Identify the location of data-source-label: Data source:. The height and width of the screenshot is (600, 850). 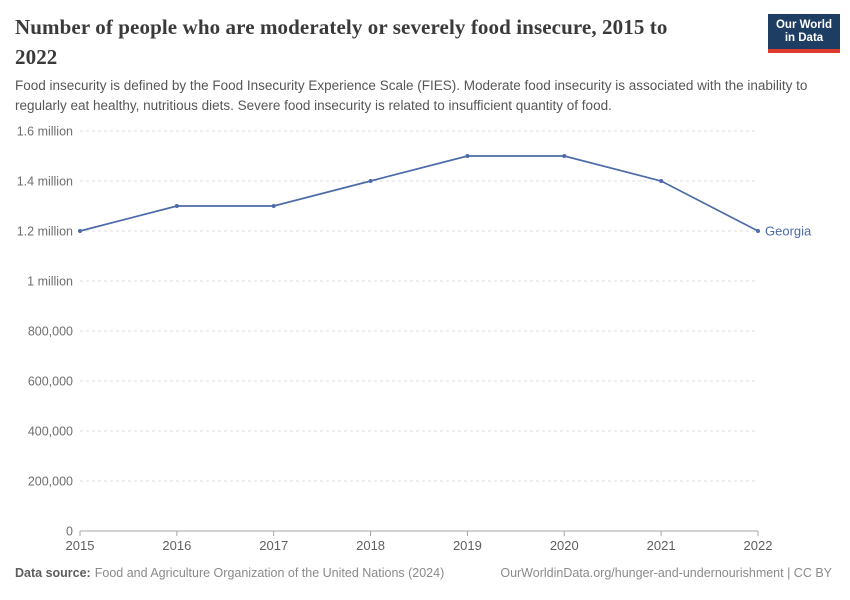
(53, 573).